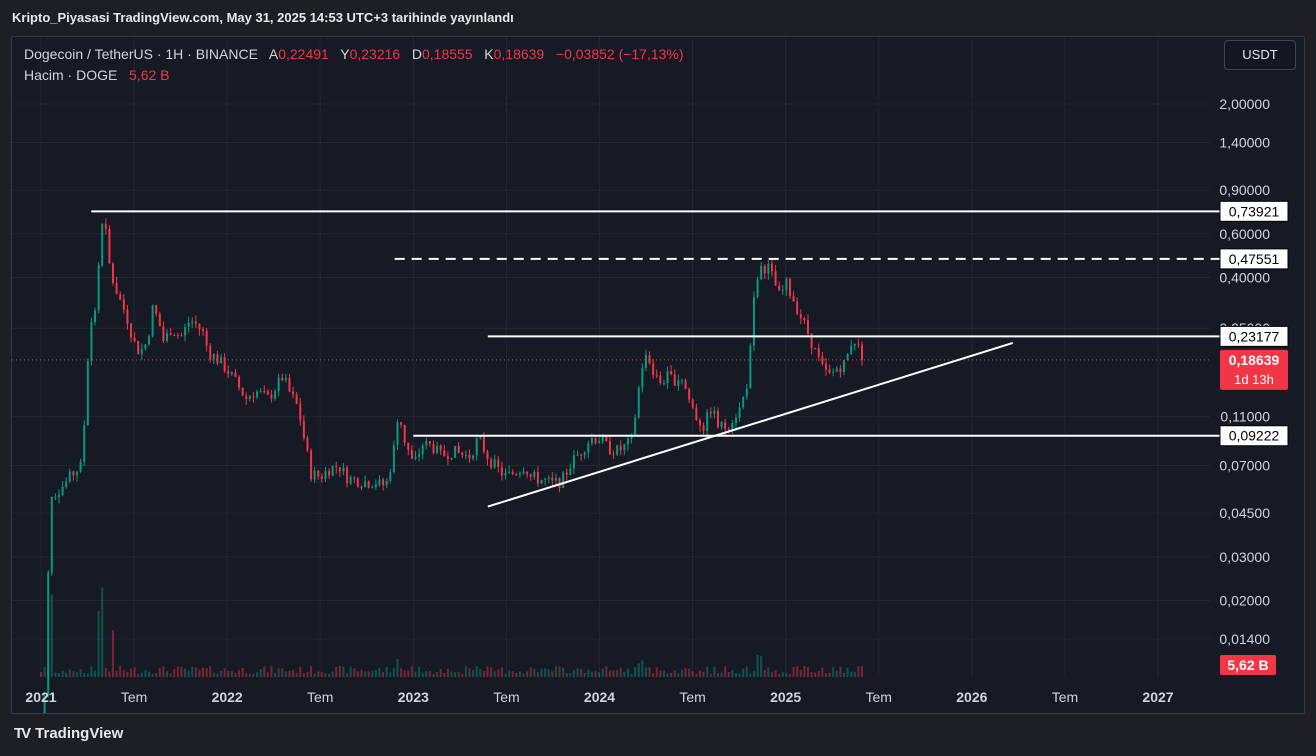  I want to click on level-label-box, so click(1254, 259).